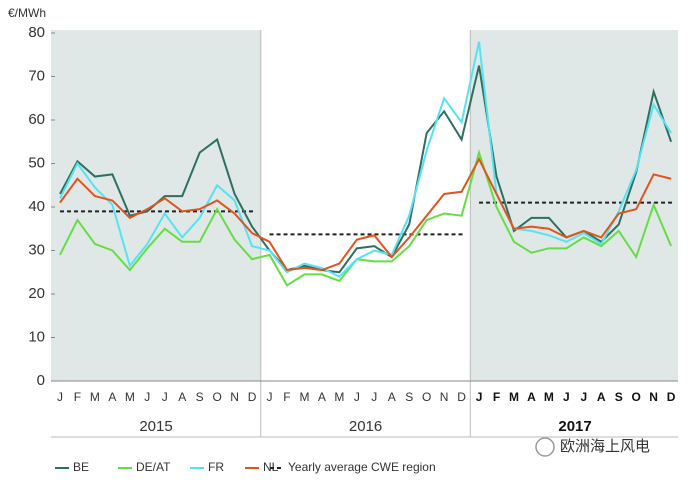 This screenshot has height=493, width=688. Describe the element at coordinates (155, 426) in the screenshot. I see `year-label: 2015` at that location.